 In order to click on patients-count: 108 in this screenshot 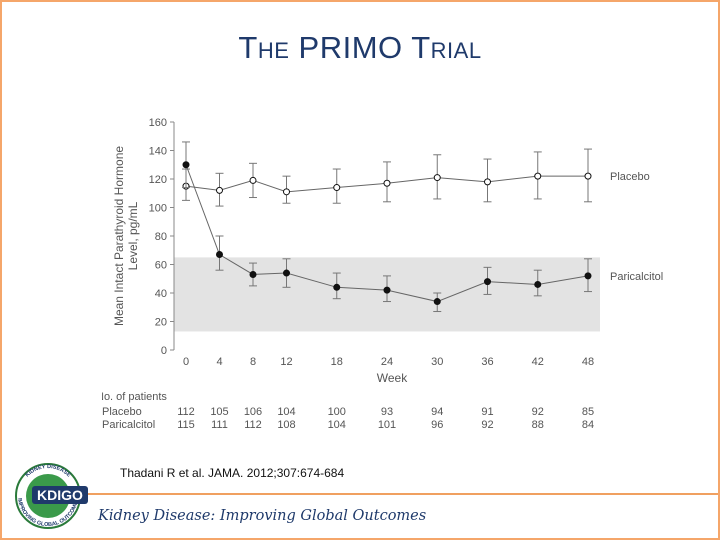, I will do `click(286, 425)`.